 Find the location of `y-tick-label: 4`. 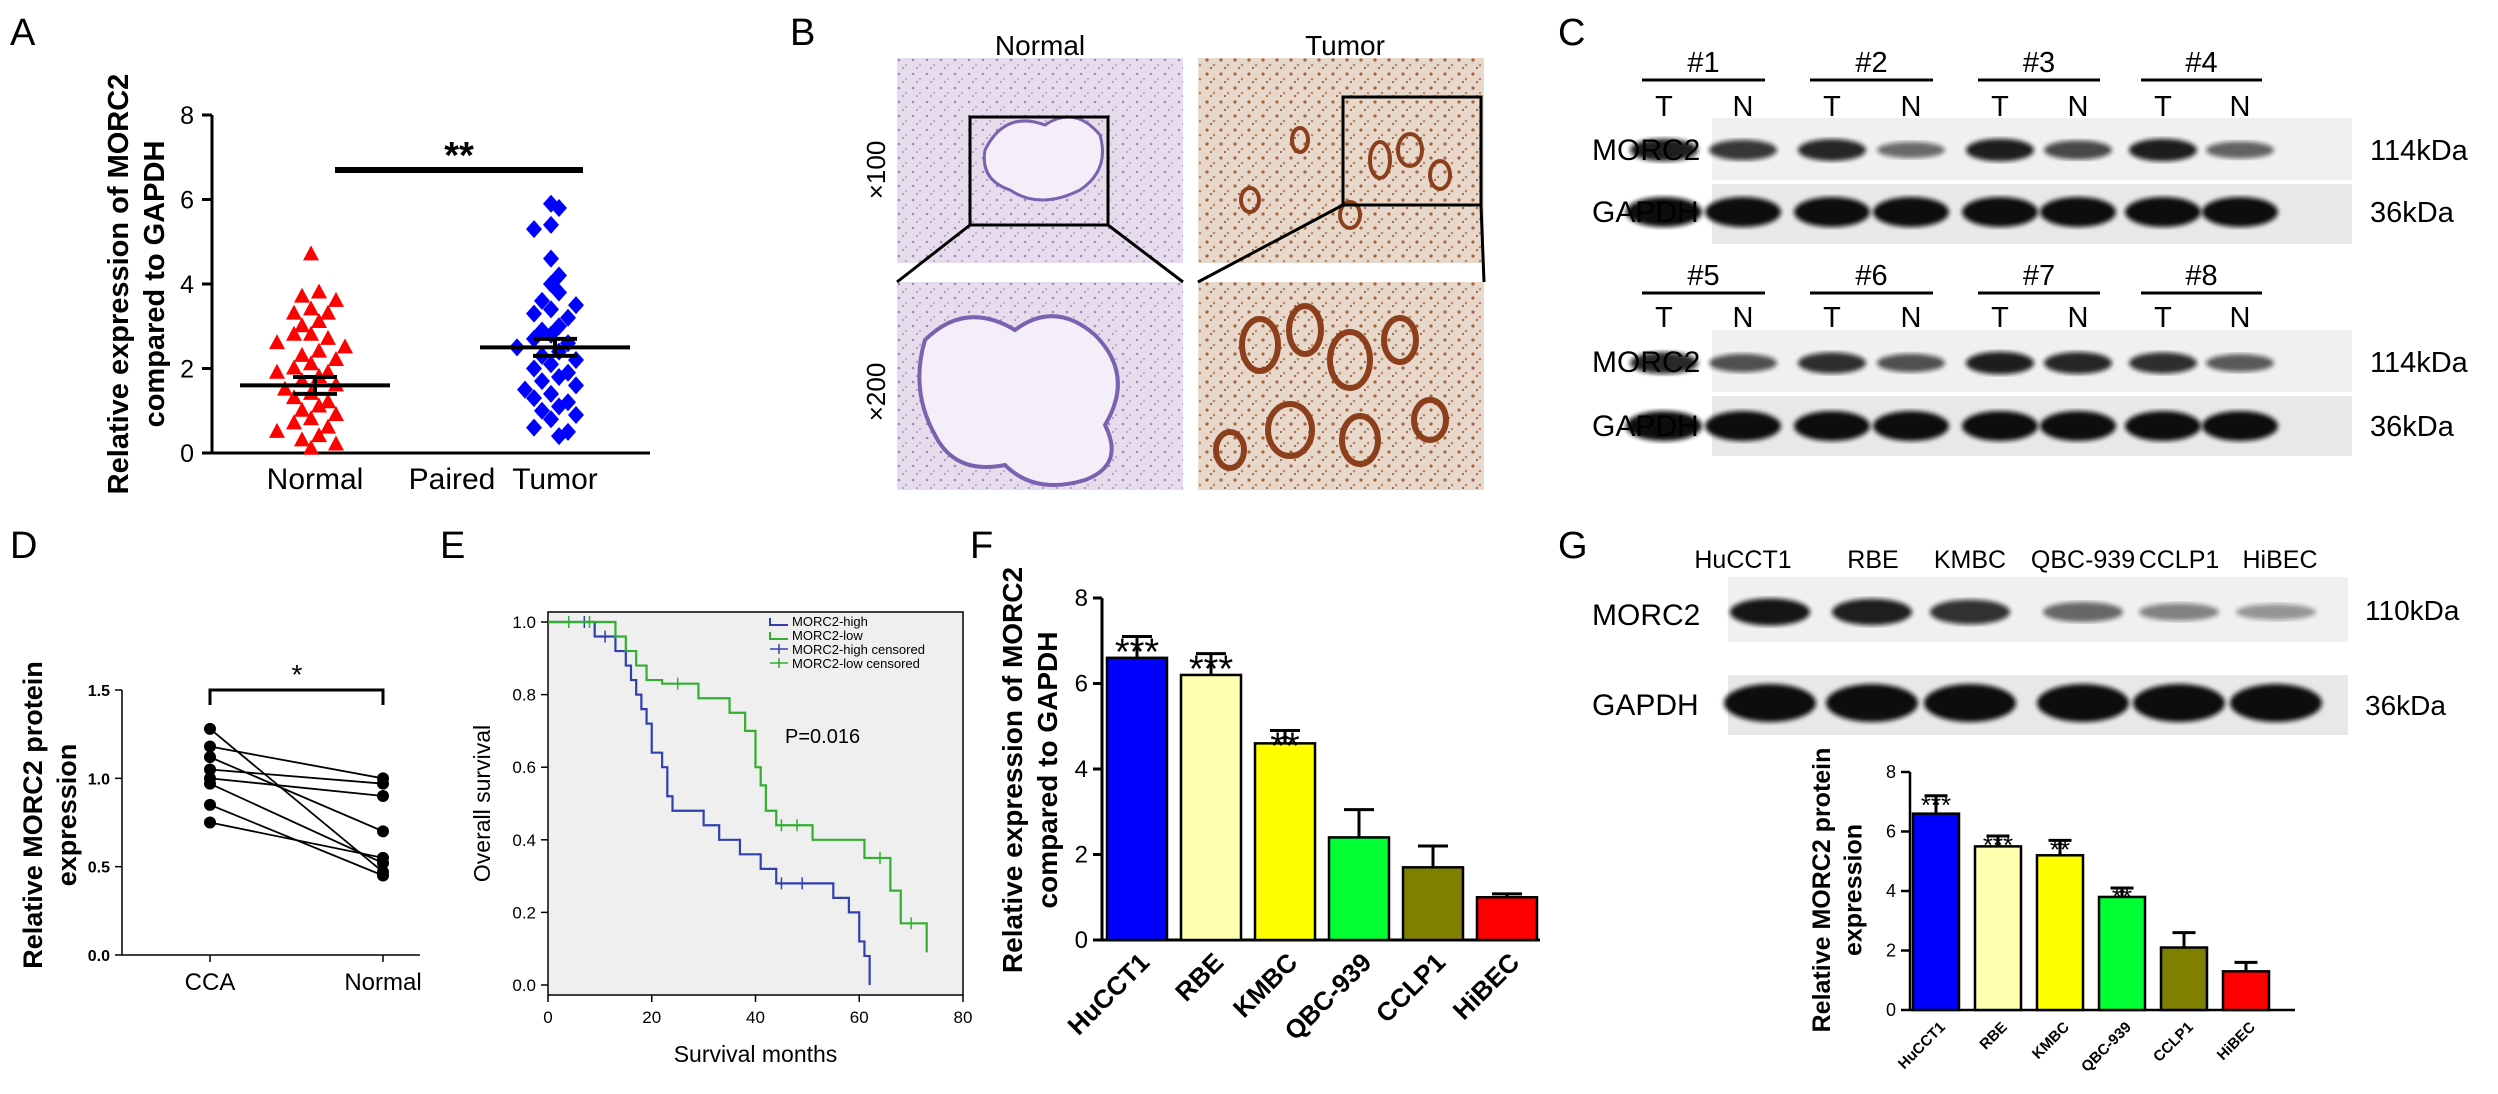

y-tick-label: 4 is located at coordinates (1081, 769).